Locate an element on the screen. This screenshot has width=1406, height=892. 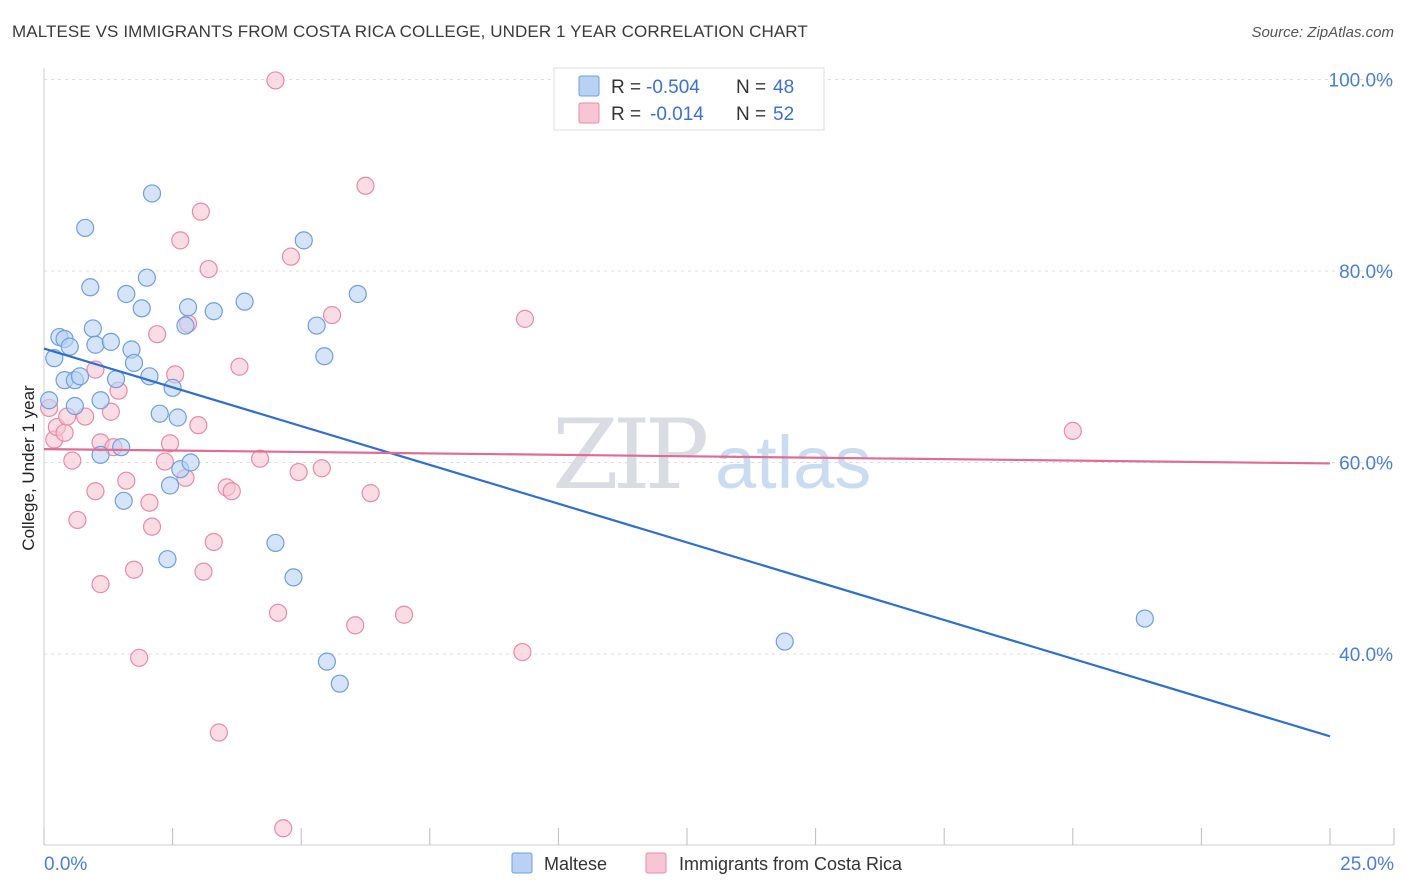
x-axis-ticks is located at coordinates (719, 836).